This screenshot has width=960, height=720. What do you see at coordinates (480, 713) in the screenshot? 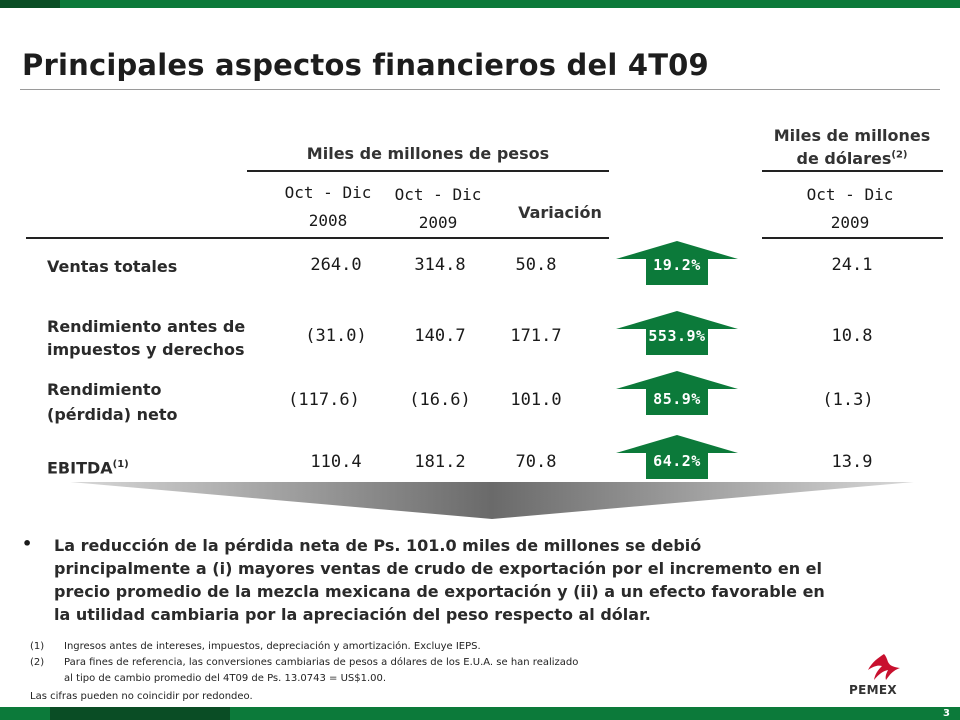
I see `bottom-accent-bar` at bounding box center [480, 713].